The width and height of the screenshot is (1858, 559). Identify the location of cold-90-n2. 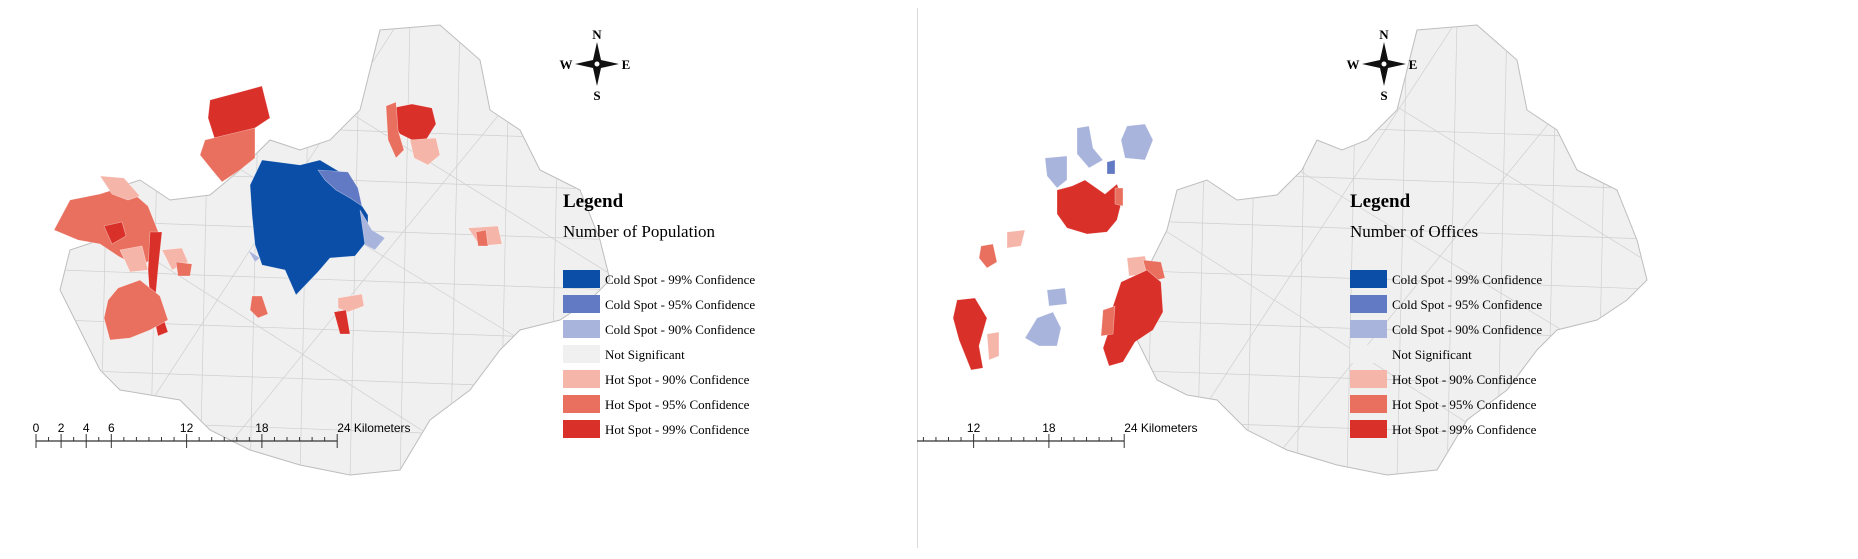
(1137, 142).